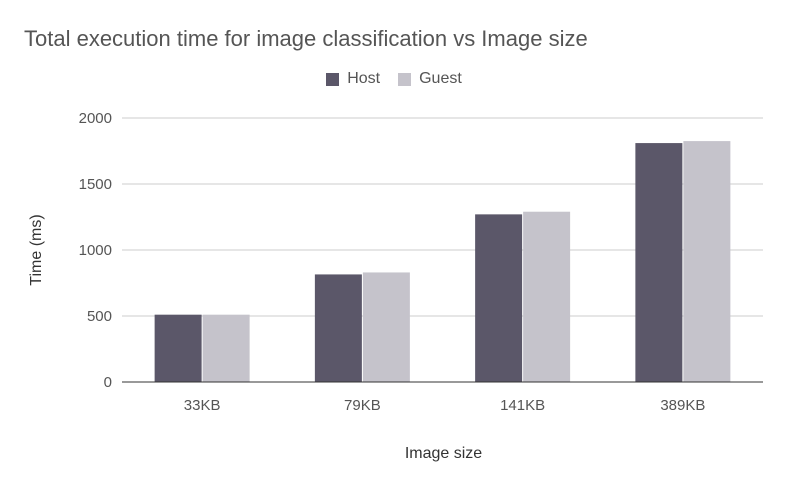  Describe the element at coordinates (499, 298) in the screenshot. I see `bar-host-141kb` at that location.